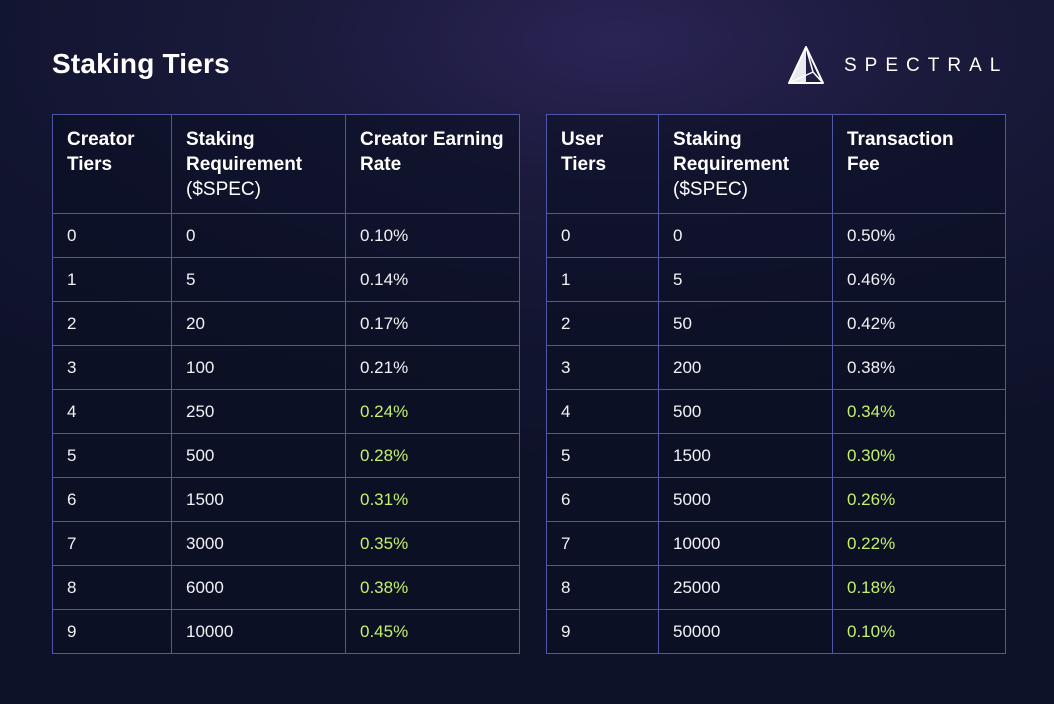  I want to click on creator-cell-req: 20, so click(258, 323).